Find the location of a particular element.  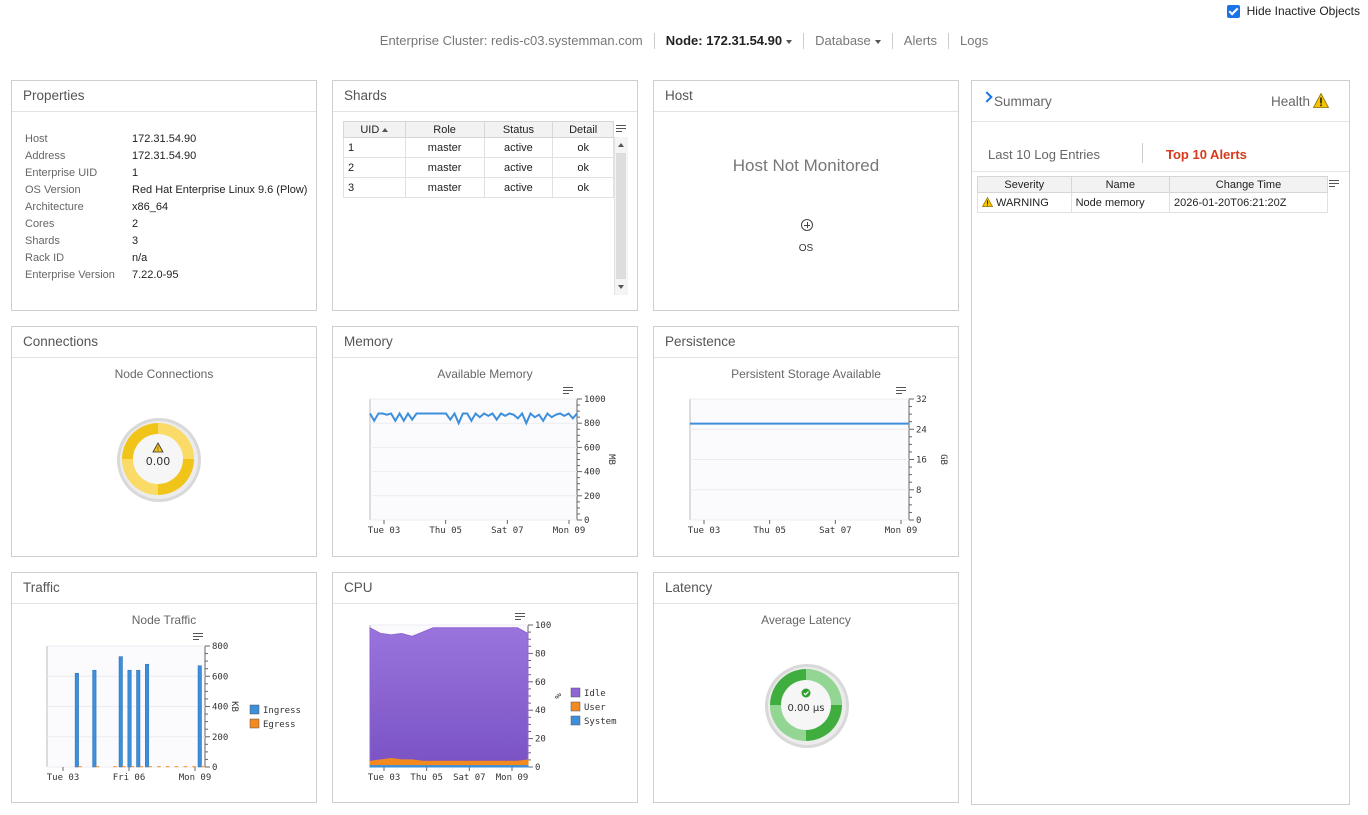

table-row: 1 master active ok is located at coordinates (478, 147).